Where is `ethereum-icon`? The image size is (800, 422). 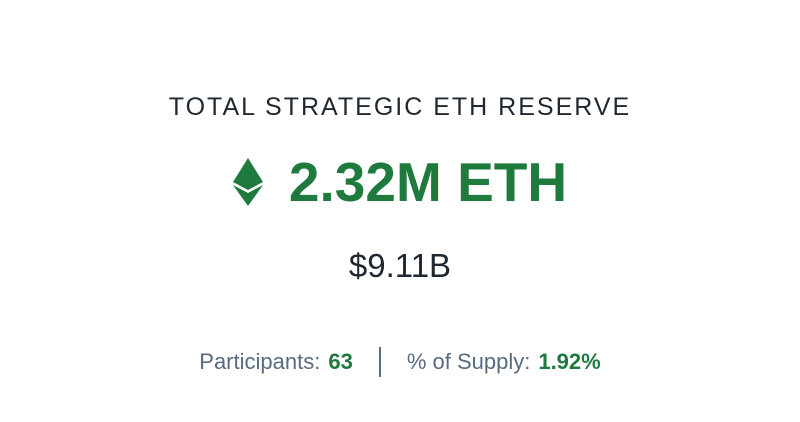 ethereum-icon is located at coordinates (247, 182).